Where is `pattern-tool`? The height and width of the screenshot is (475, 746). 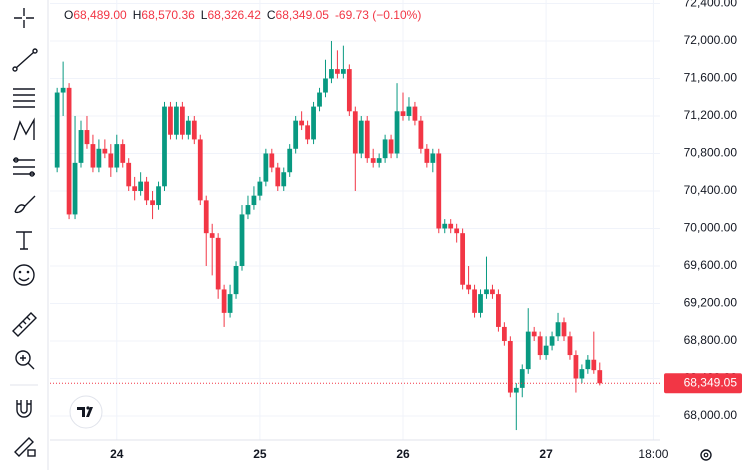 pattern-tool is located at coordinates (24, 129).